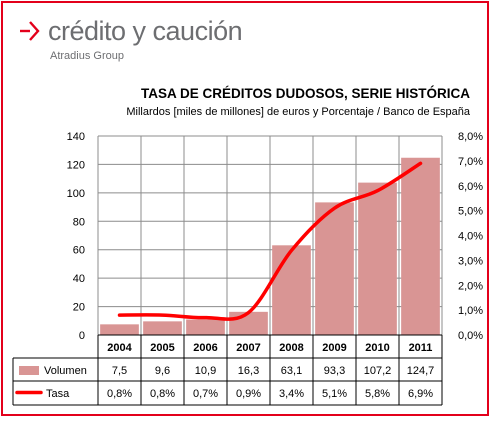 The width and height of the screenshot is (494, 422). What do you see at coordinates (248, 394) in the screenshot?
I see `table-cell-tasa: 0,9%` at bounding box center [248, 394].